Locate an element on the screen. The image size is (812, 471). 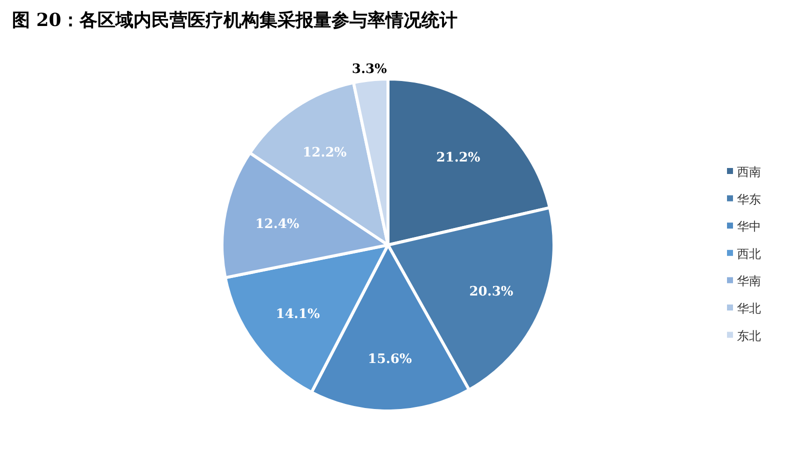
data-label: 15.6% is located at coordinates (390, 359).